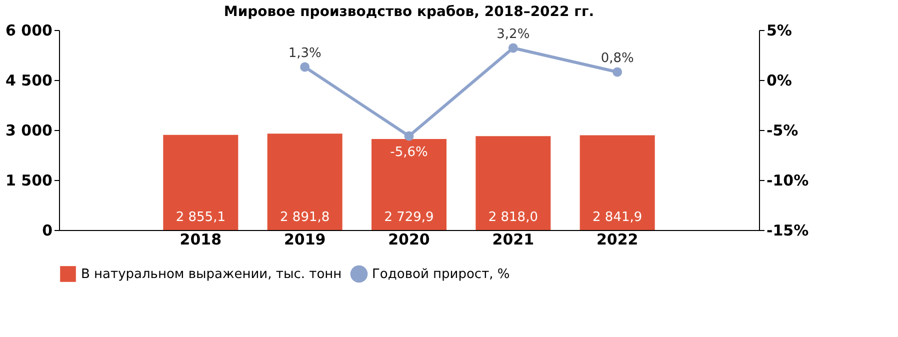  Describe the element at coordinates (29, 181) in the screenshot. I see `y-tick-label: 1 500` at that location.